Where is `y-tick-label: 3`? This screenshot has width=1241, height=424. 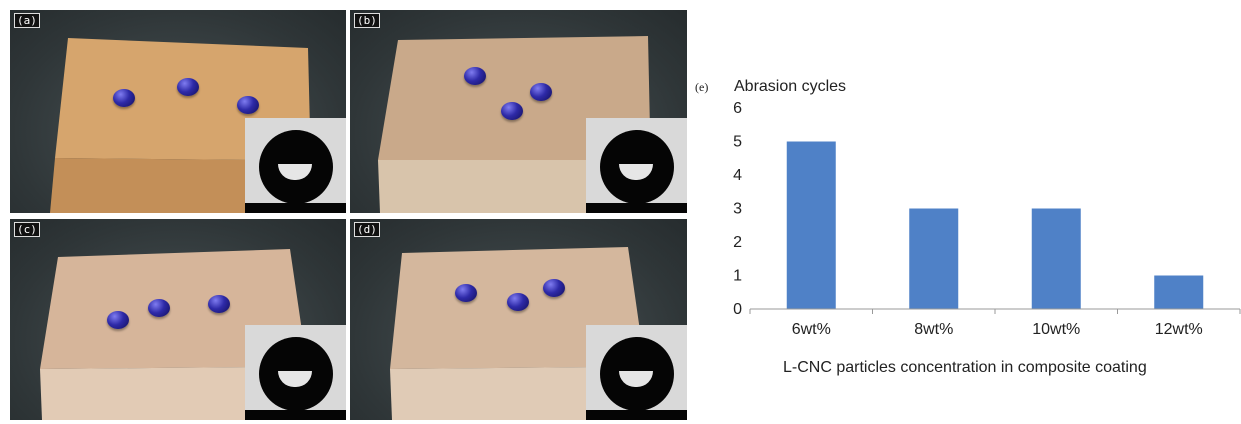
y-tick-label: 3 is located at coordinates (737, 209).